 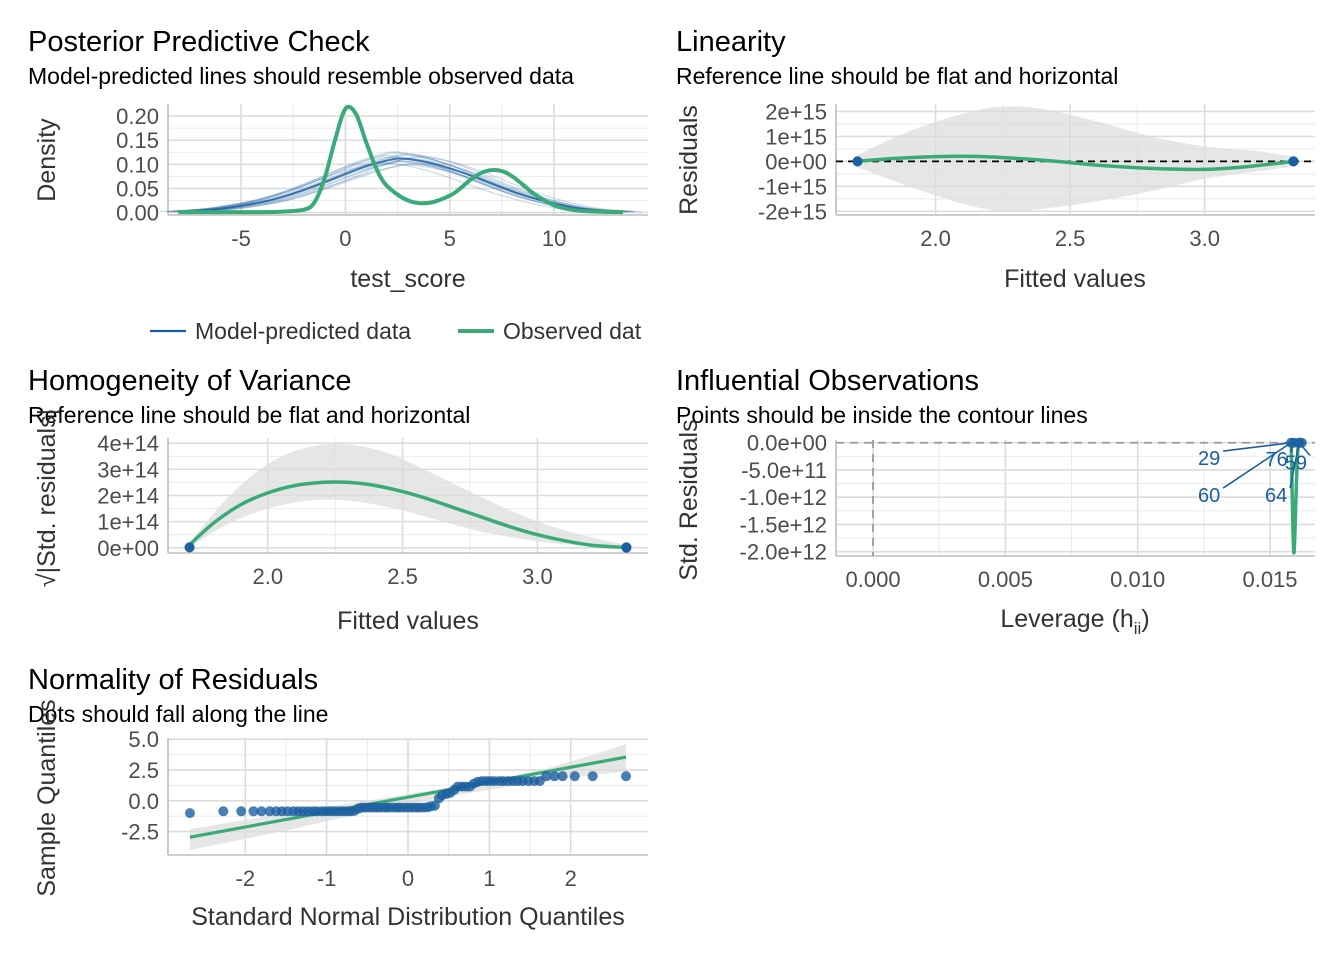 What do you see at coordinates (408, 621) in the screenshot?
I see `homogeneity-x-axis-label: Fitted values` at bounding box center [408, 621].